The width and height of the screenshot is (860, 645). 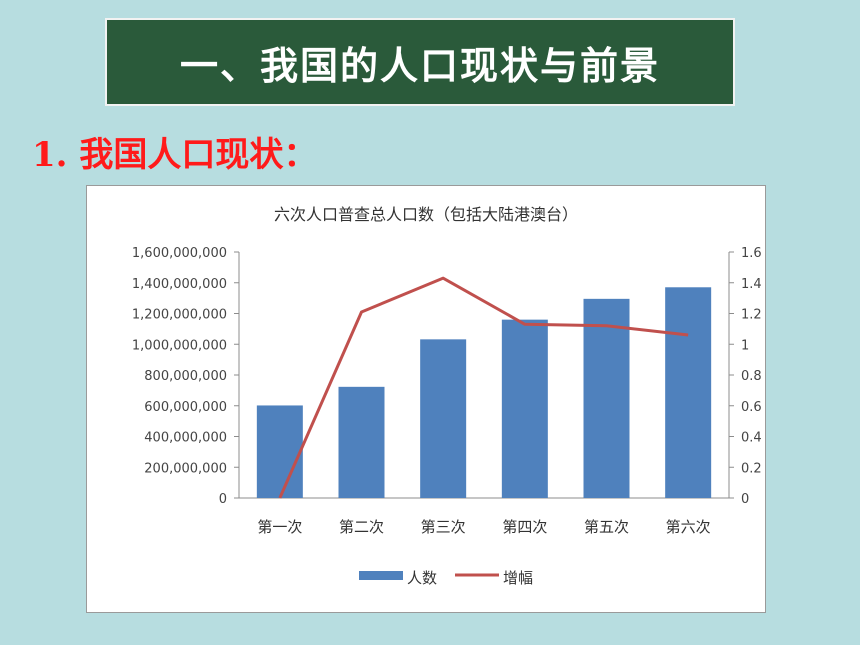 What do you see at coordinates (751, 438) in the screenshot?
I see `right-tick-label: 0.4` at bounding box center [751, 438].